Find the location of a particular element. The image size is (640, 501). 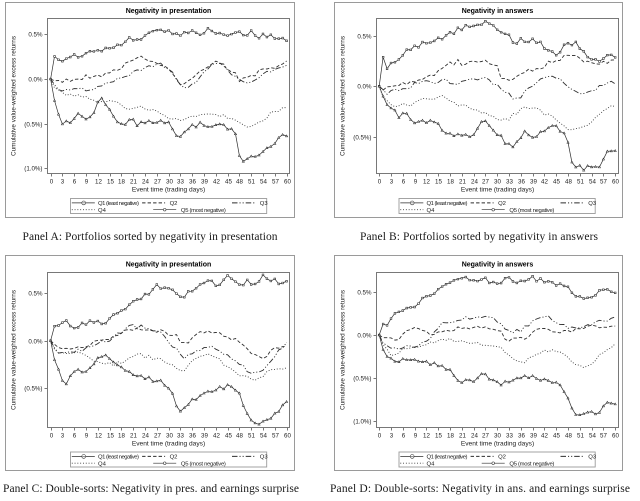

svg-text: 9 is located at coordinates (416, 435).